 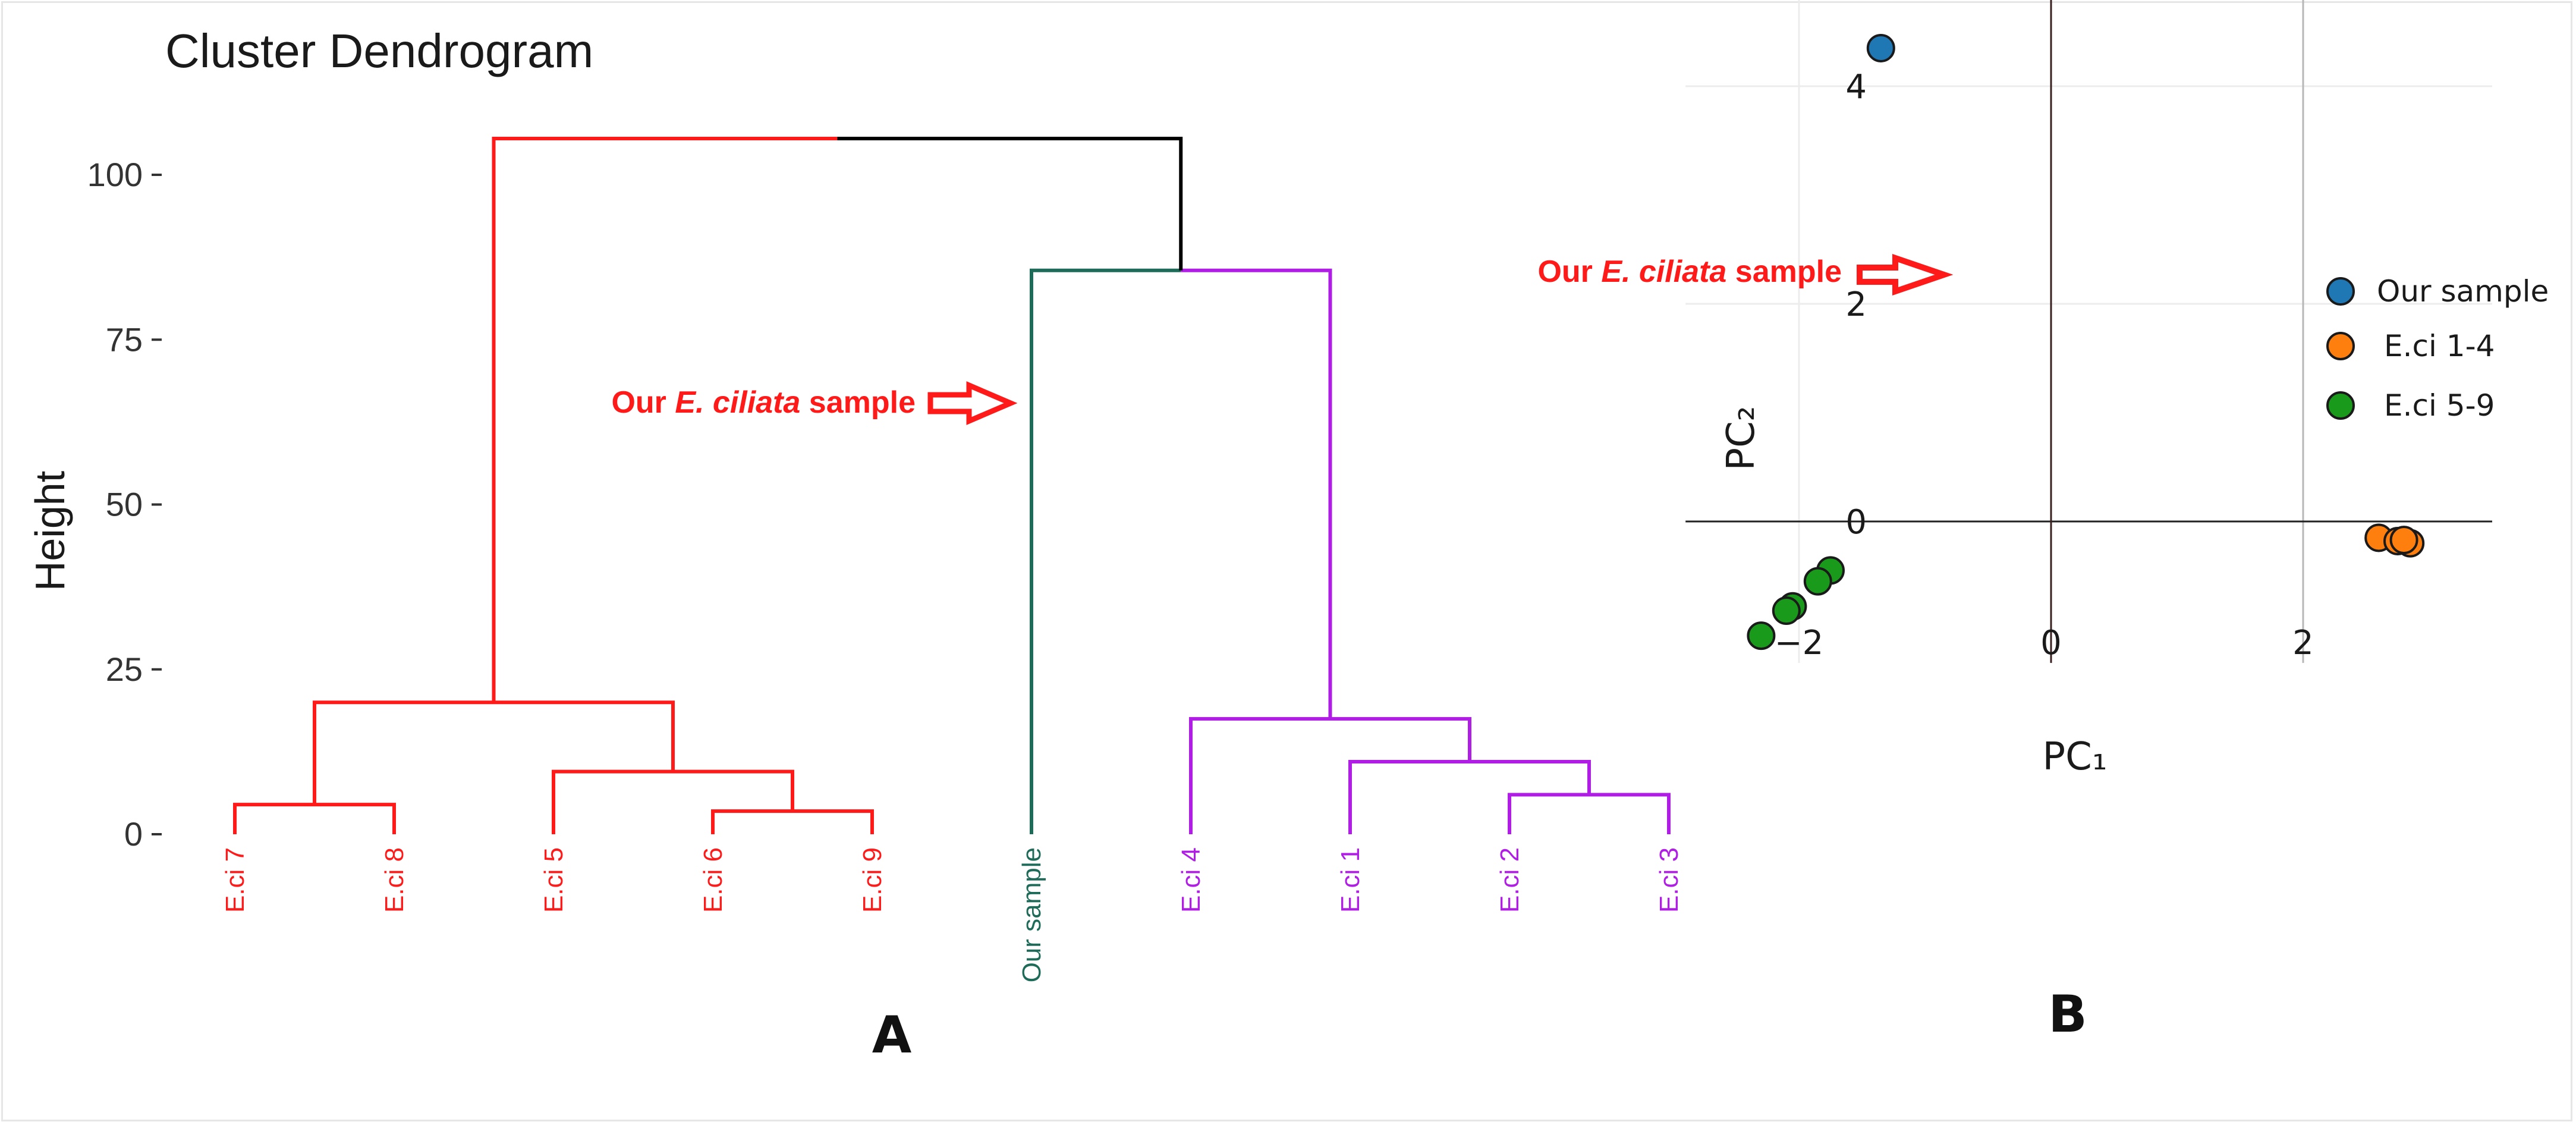 I want to click on leaf-label: E.ci 9, so click(x=872, y=880).